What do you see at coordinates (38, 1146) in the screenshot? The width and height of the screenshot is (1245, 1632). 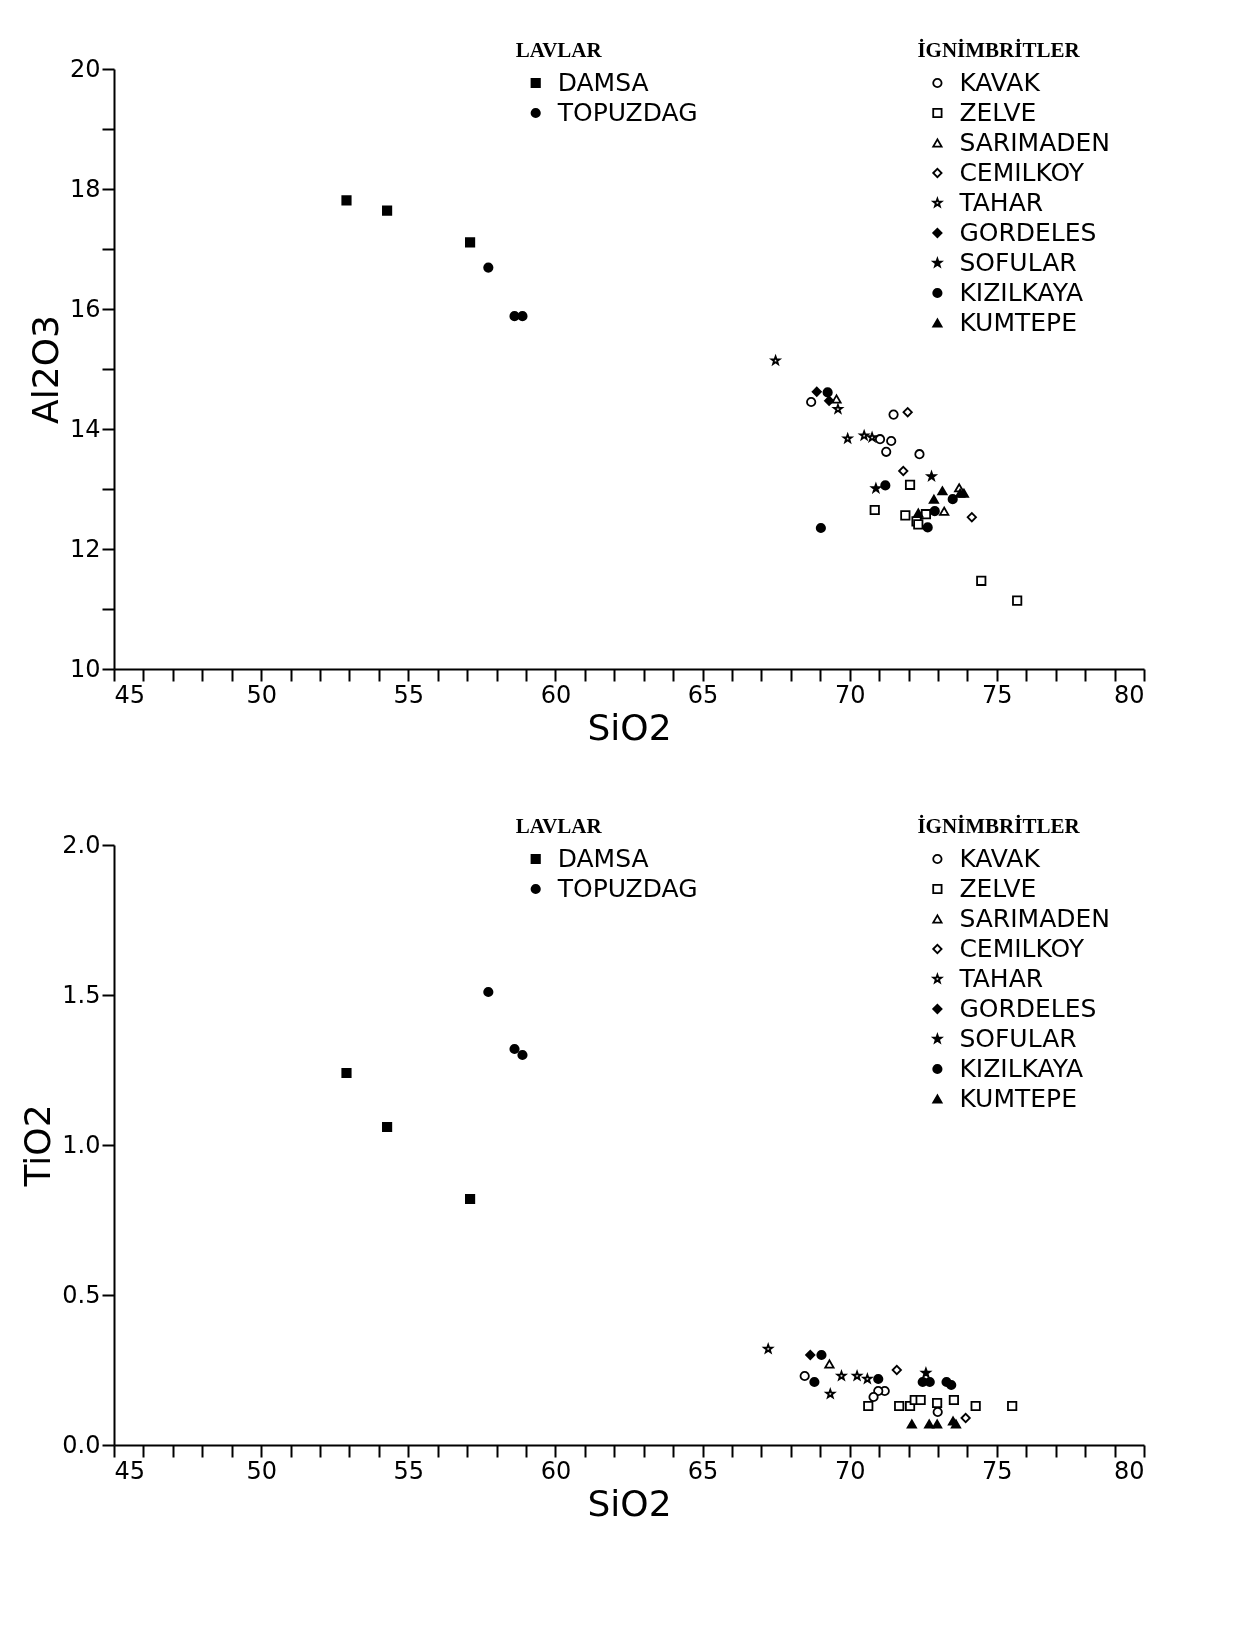 I see `y-axis-title: TiO2` at bounding box center [38, 1146].